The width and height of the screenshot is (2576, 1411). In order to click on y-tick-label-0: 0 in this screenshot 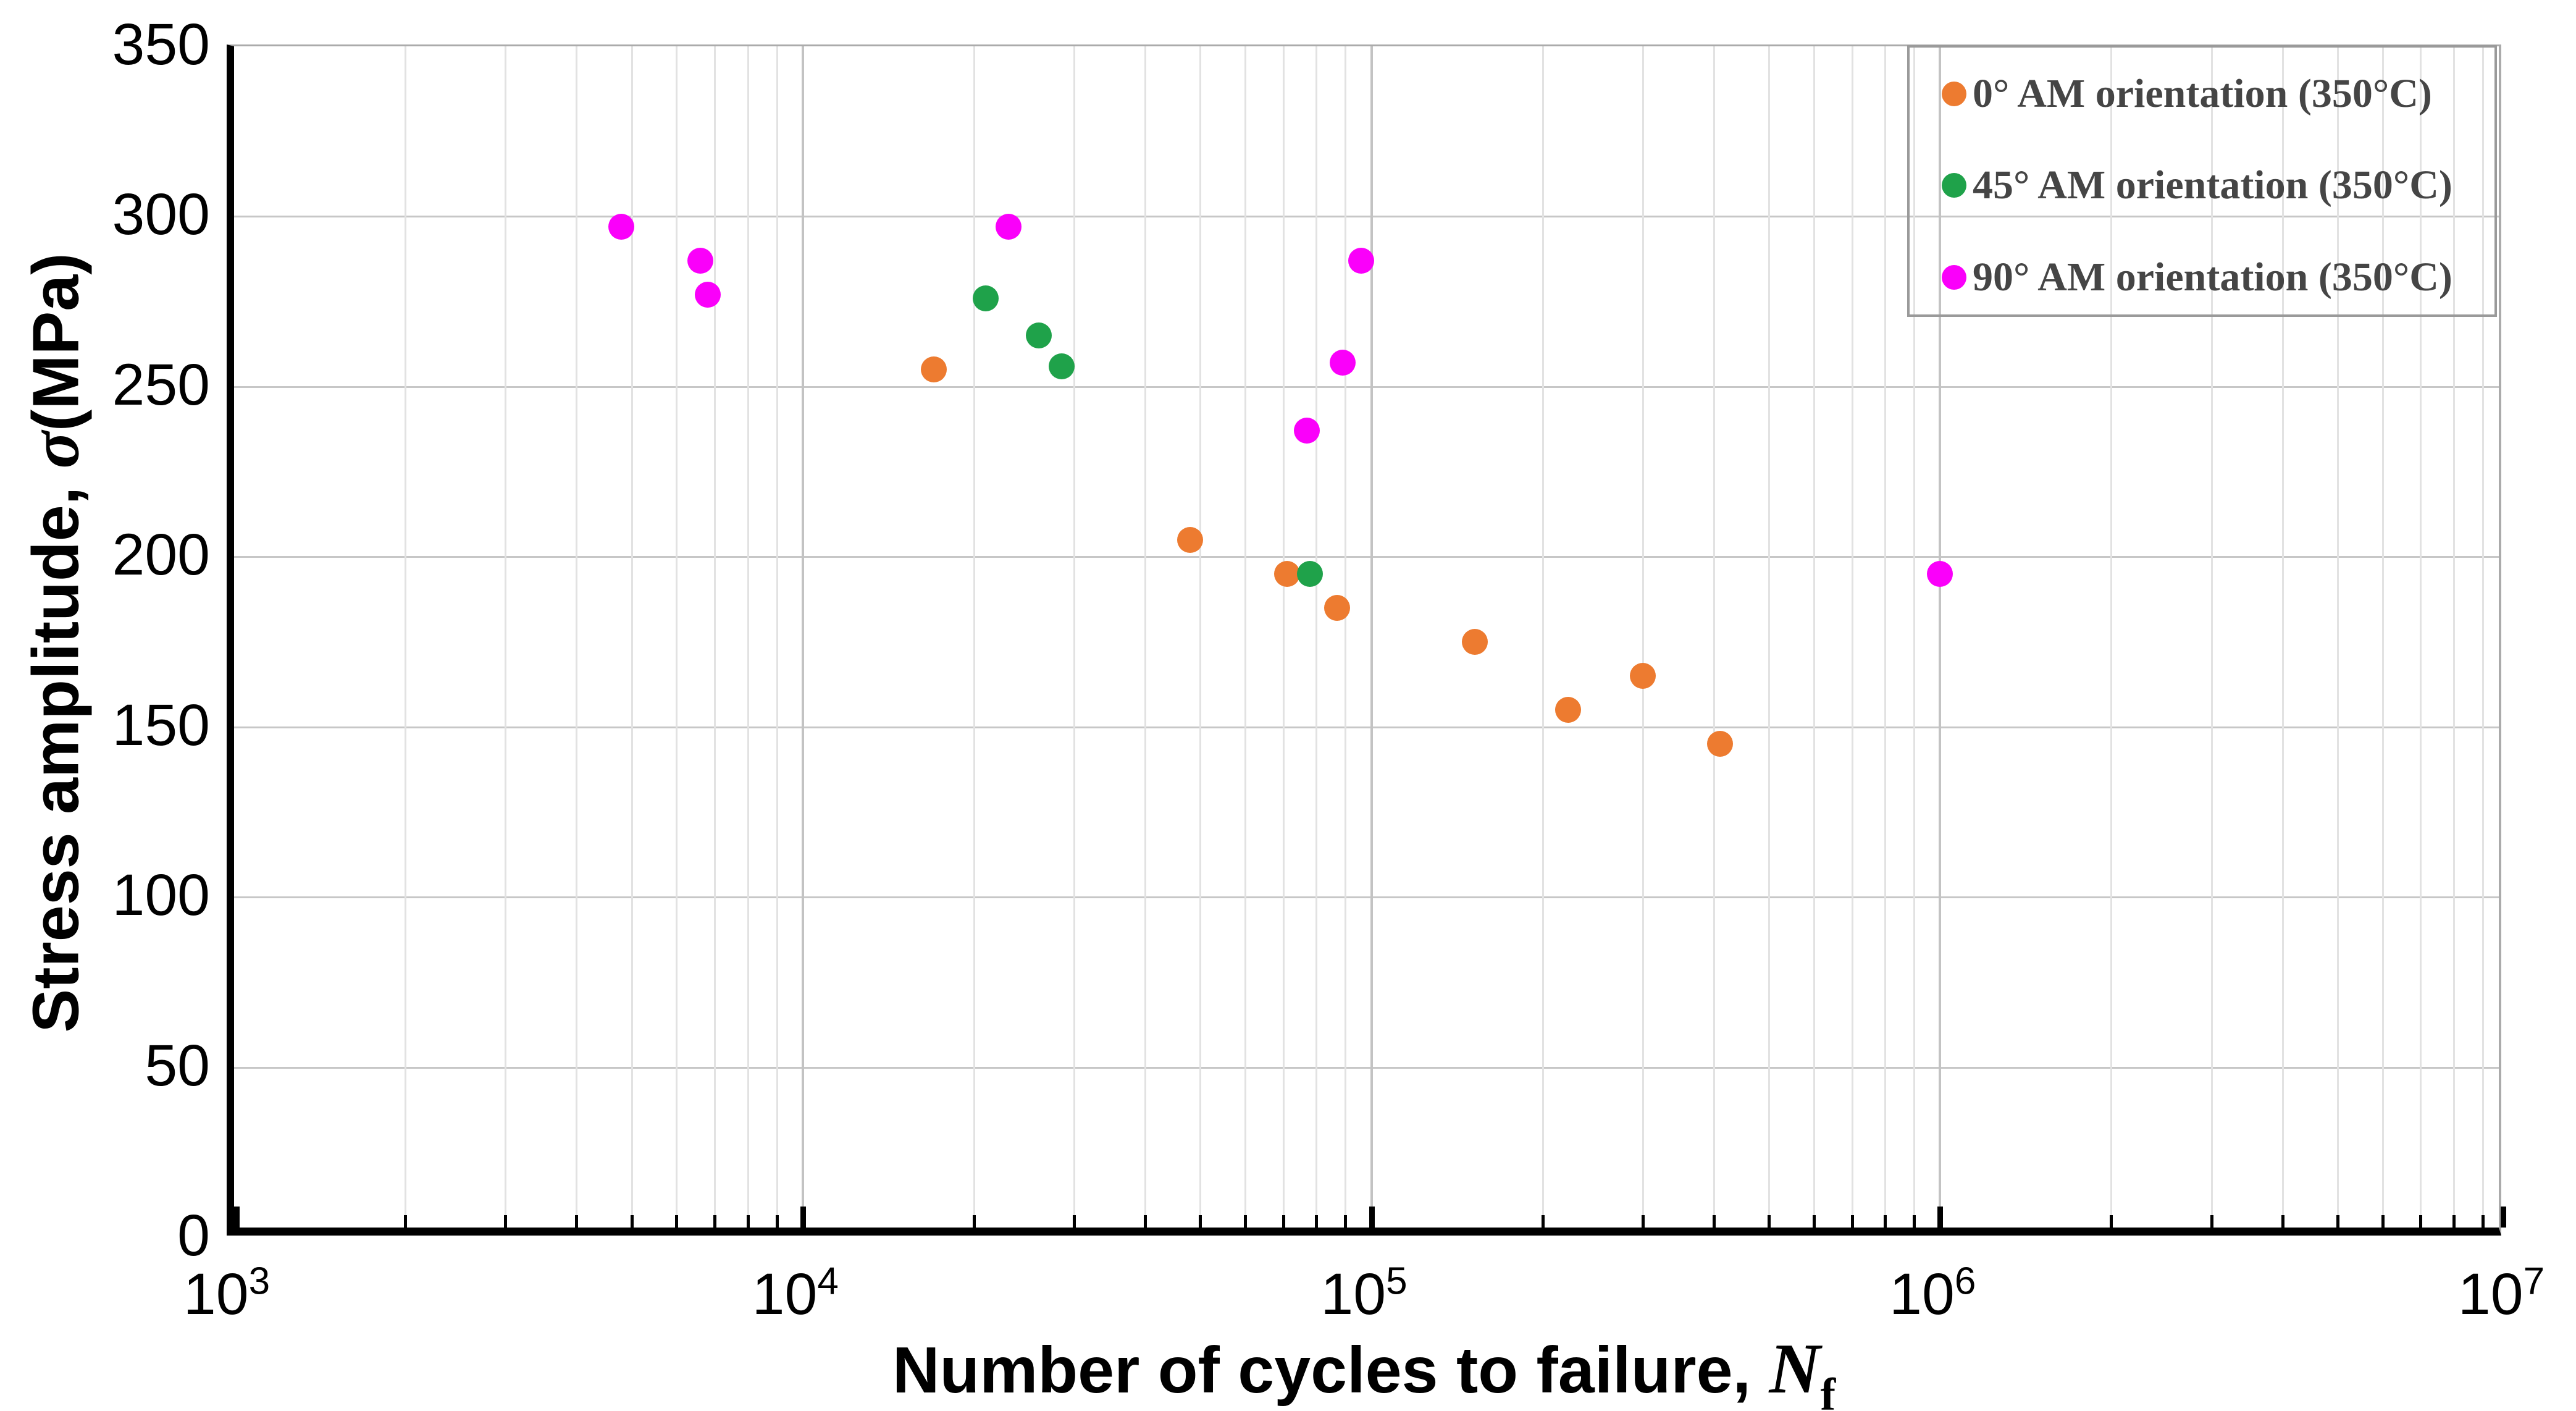, I will do `click(193, 1235)`.